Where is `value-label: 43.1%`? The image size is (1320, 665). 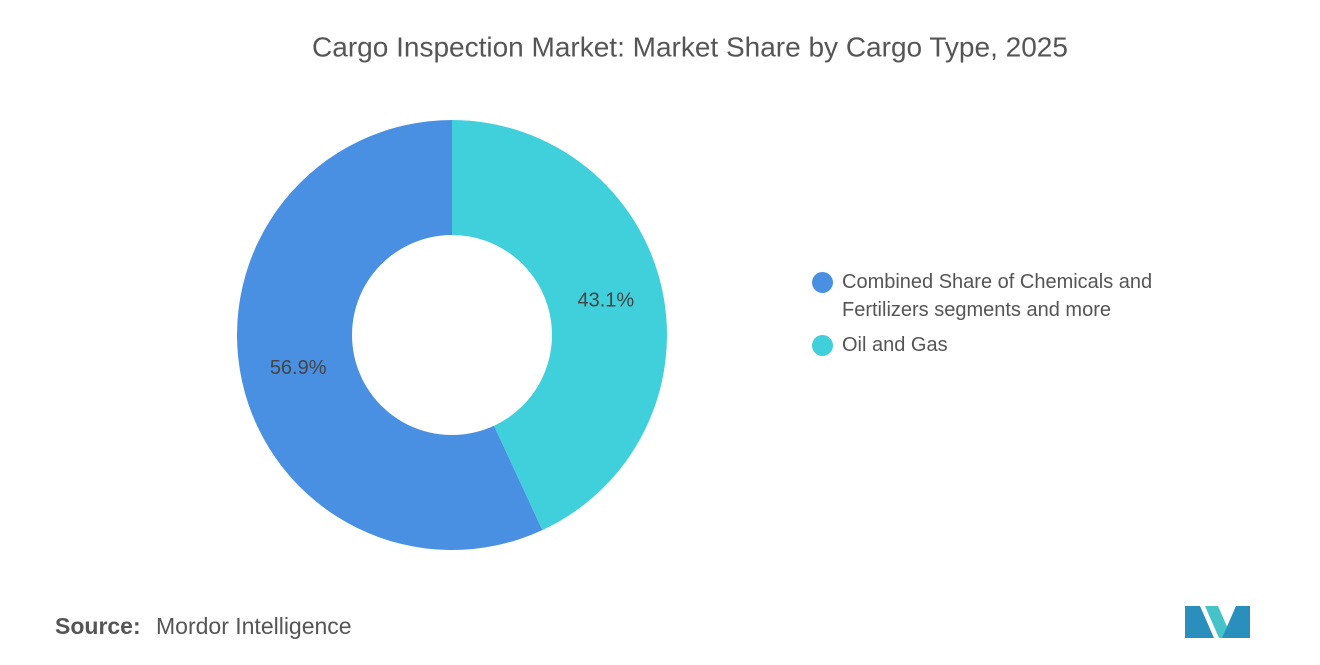
value-label: 43.1% is located at coordinates (605, 300).